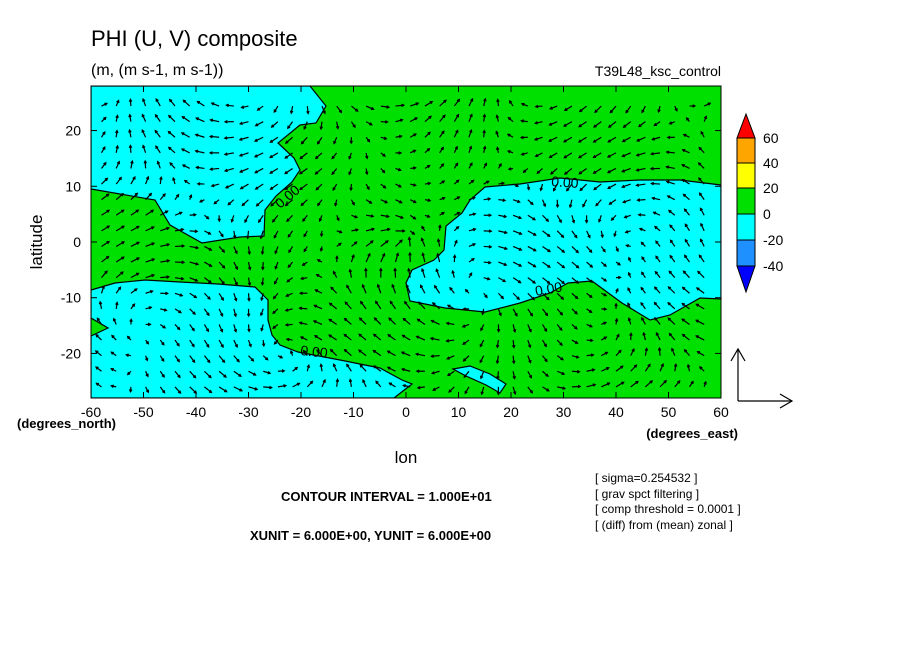 The height and width of the screenshot is (654, 904). I want to click on negative-region-northwest, so click(209, 165).